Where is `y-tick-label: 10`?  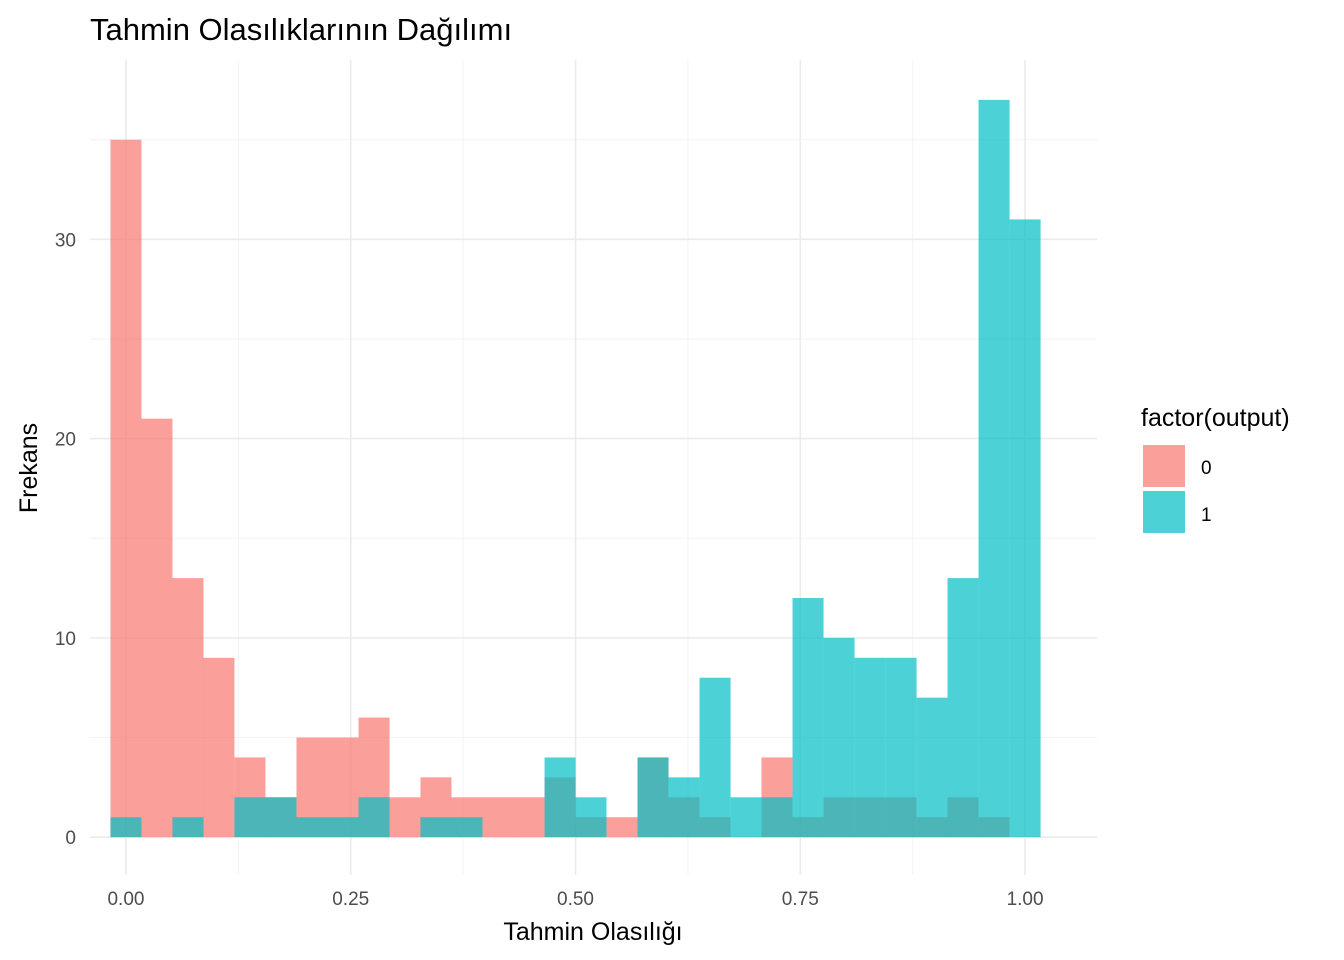 y-tick-label: 10 is located at coordinates (65, 639).